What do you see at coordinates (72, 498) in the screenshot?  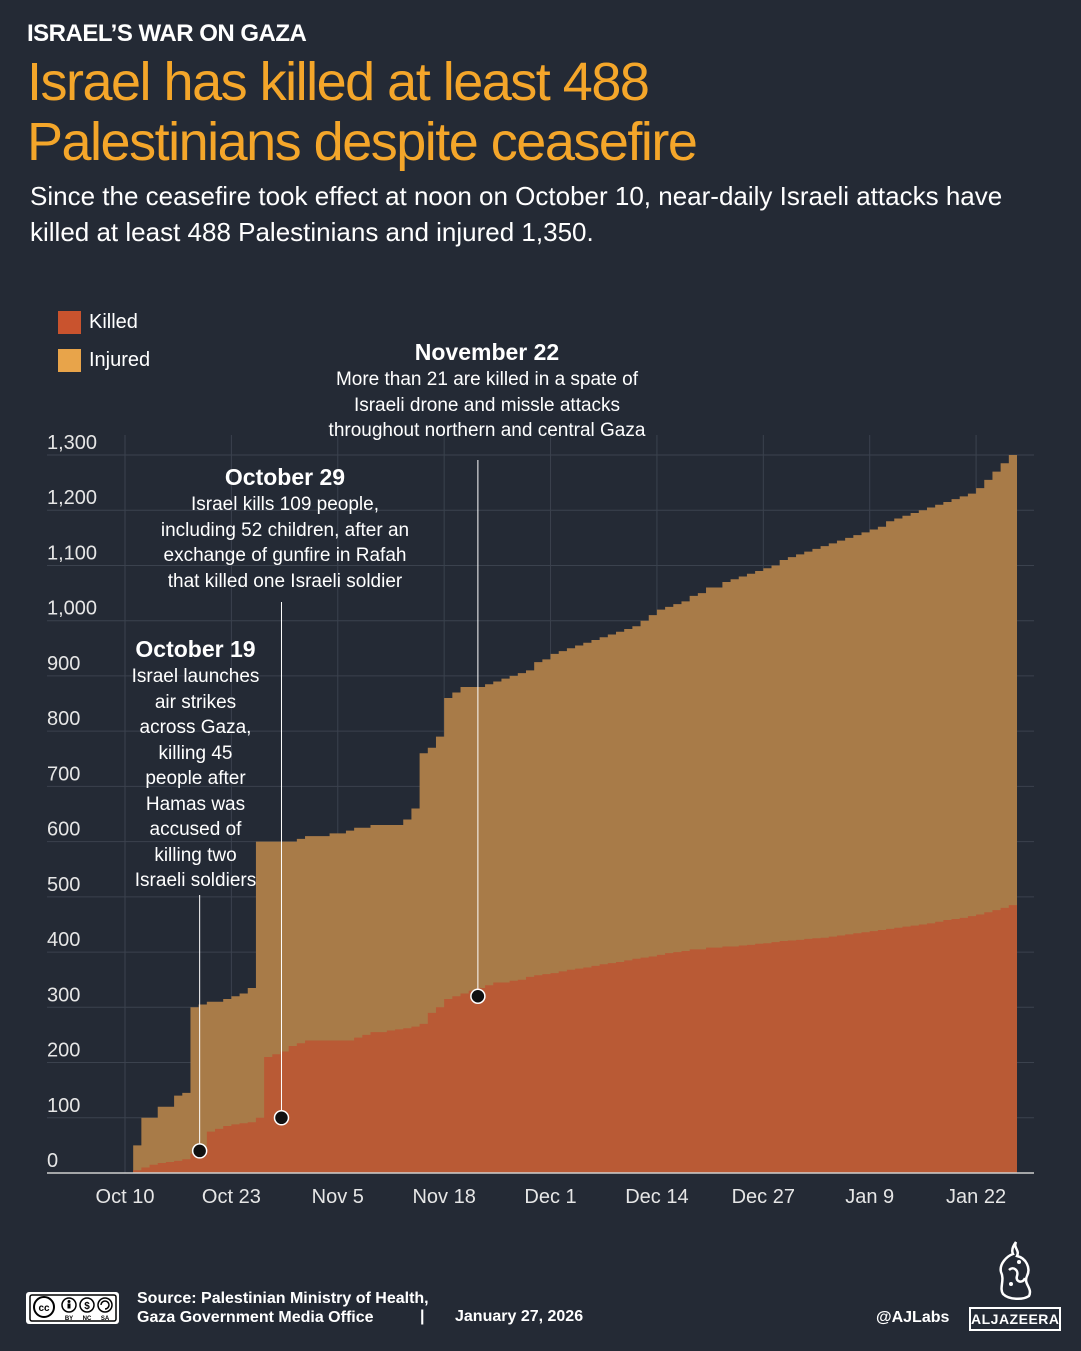 I see `y-tick-label: 1,200` at bounding box center [72, 498].